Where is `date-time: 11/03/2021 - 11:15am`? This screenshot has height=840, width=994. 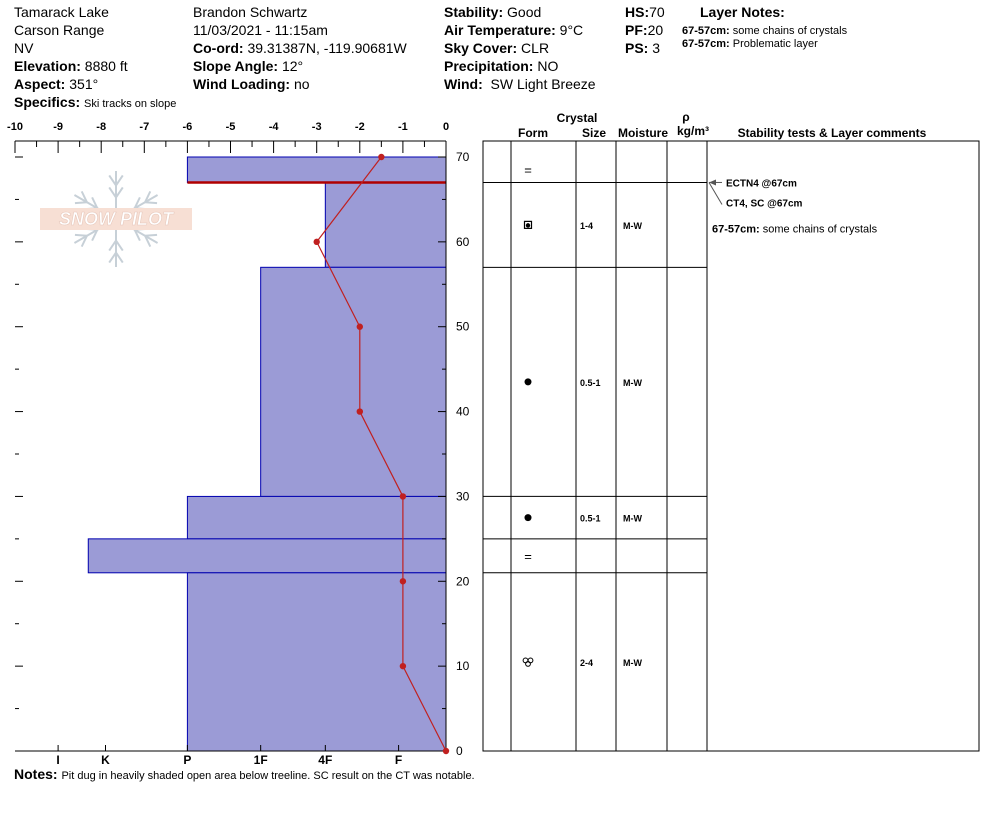
date-time: 11/03/2021 - 11:15am is located at coordinates (260, 30).